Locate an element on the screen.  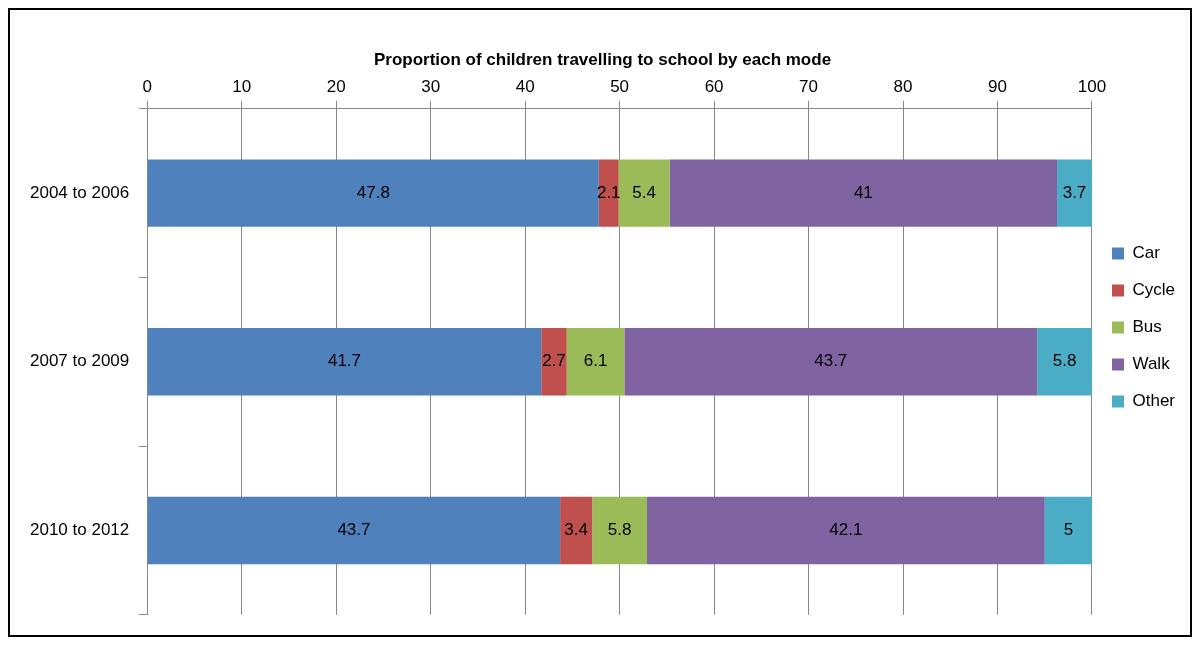
legend-label: Other is located at coordinates (1154, 401).